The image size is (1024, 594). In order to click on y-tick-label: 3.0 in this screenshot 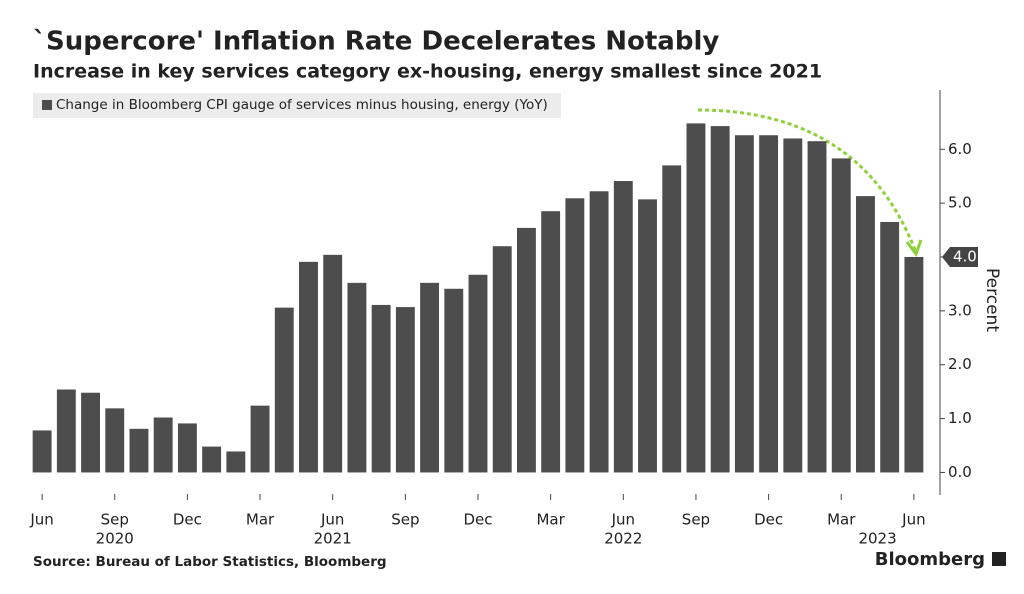, I will do `click(960, 310)`.